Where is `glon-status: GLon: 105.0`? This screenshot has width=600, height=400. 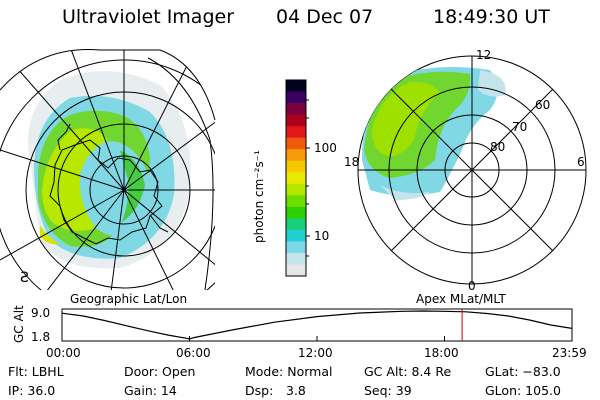 glon-status: GLon: 105.0 is located at coordinates (523, 390).